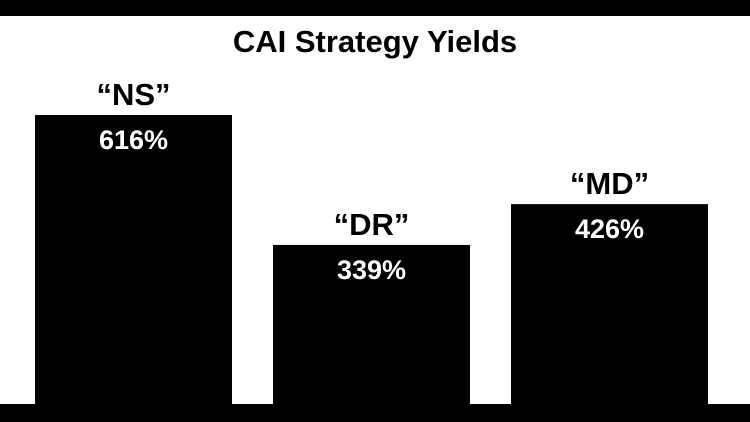  What do you see at coordinates (133, 140) in the screenshot?
I see `value-label-1: 616%` at bounding box center [133, 140].